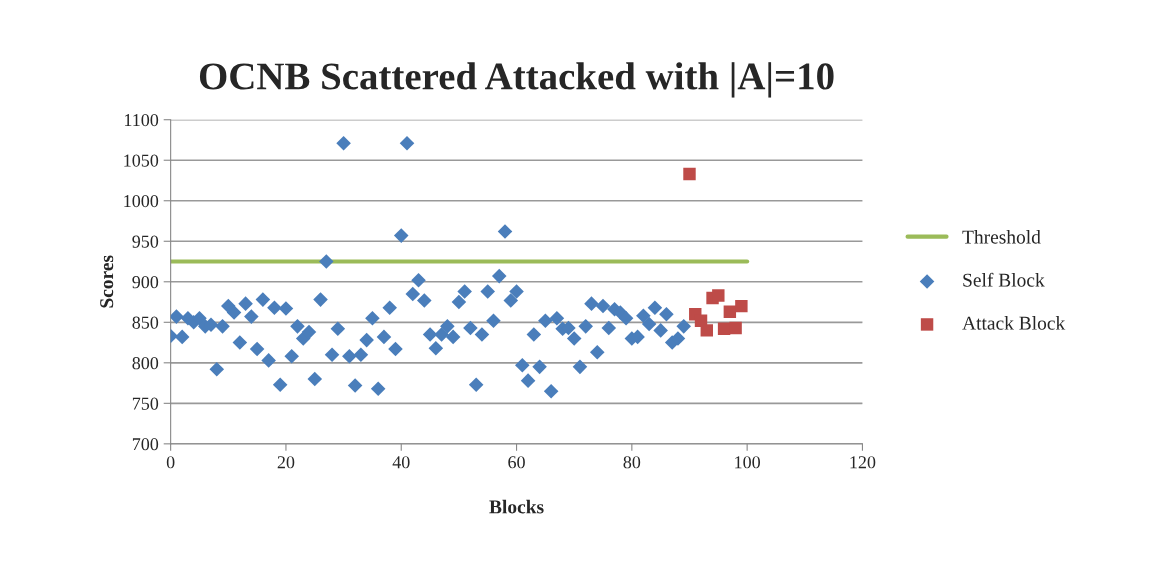 The image size is (1153, 584). What do you see at coordinates (747, 462) in the screenshot?
I see `x-tick-label: 100` at bounding box center [747, 462].